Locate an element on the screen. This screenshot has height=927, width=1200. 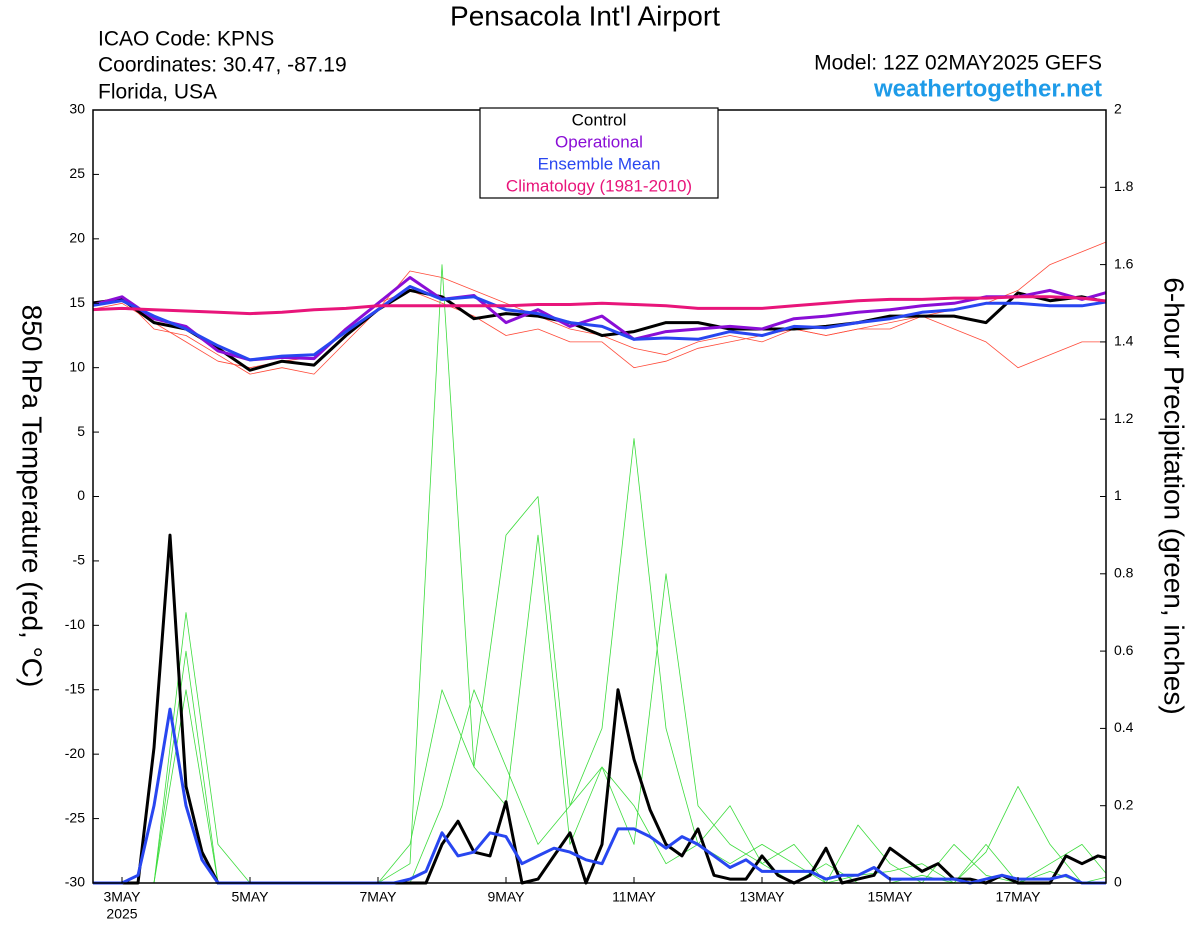
legend-entry: Control is located at coordinates (599, 119).